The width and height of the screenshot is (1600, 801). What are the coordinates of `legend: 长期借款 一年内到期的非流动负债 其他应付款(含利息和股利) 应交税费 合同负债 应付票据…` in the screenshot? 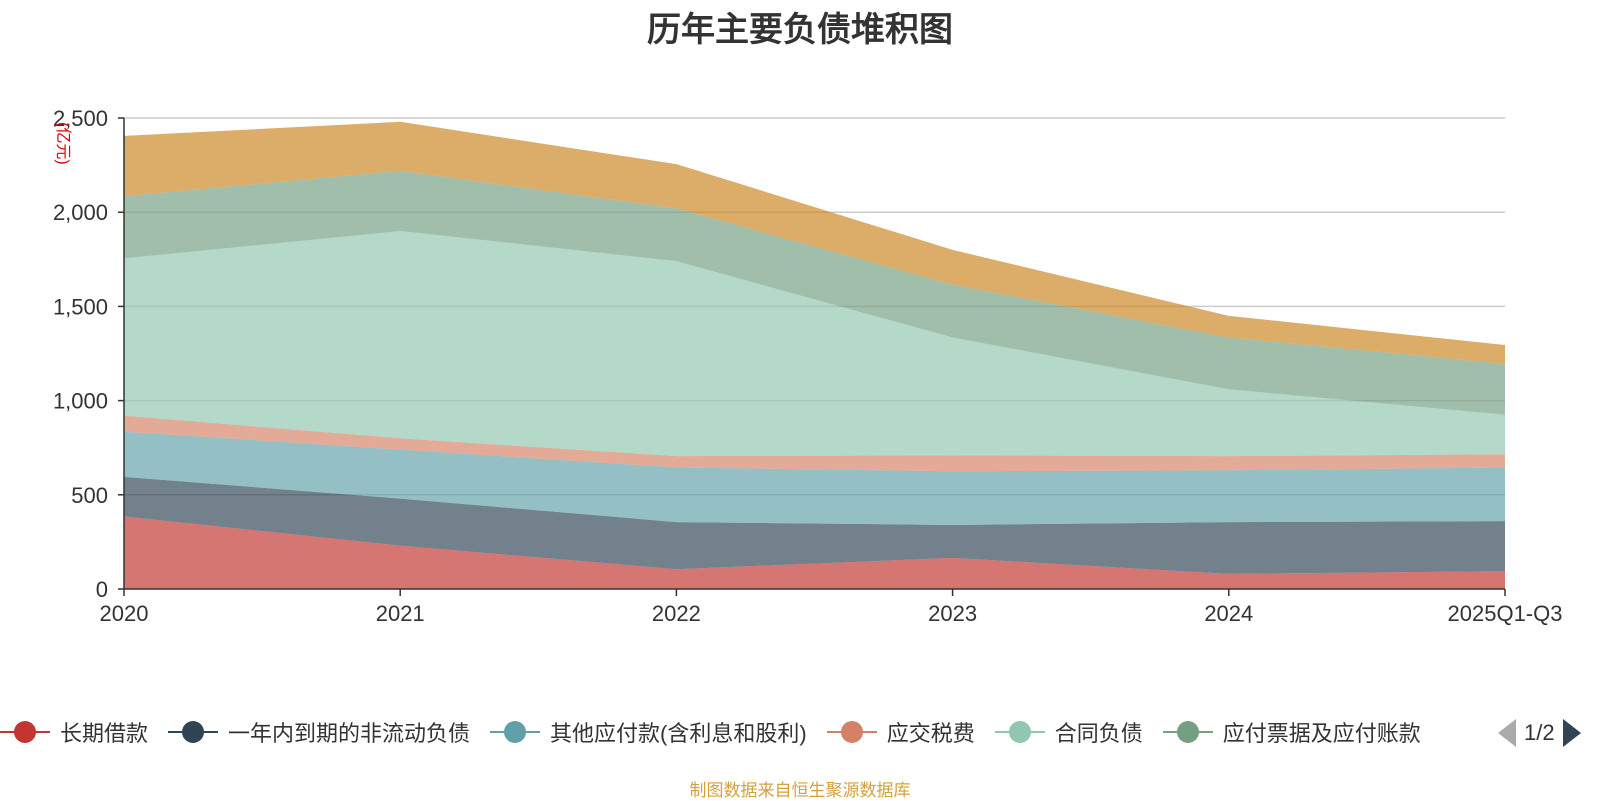 It's located at (745, 732).